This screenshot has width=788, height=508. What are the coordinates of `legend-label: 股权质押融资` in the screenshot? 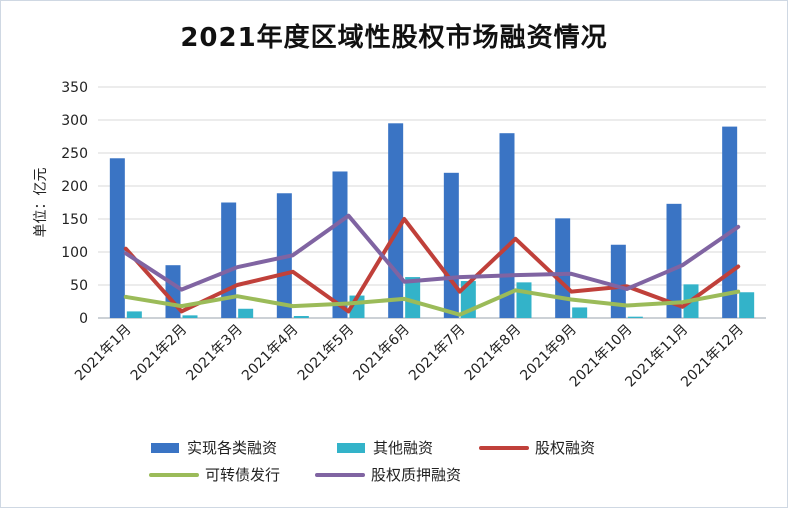 It's located at (416, 475).